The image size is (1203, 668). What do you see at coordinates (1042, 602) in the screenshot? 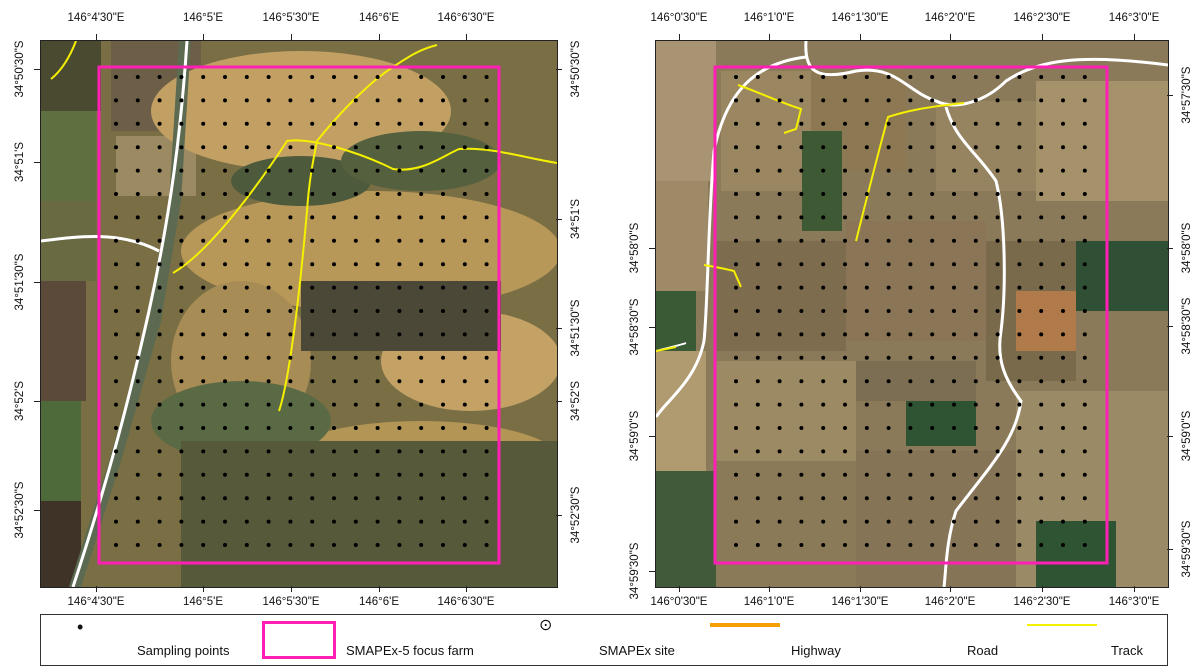
I see `bottom-tick-label-right-4: 146°2'30"E` at bounding box center [1042, 602].